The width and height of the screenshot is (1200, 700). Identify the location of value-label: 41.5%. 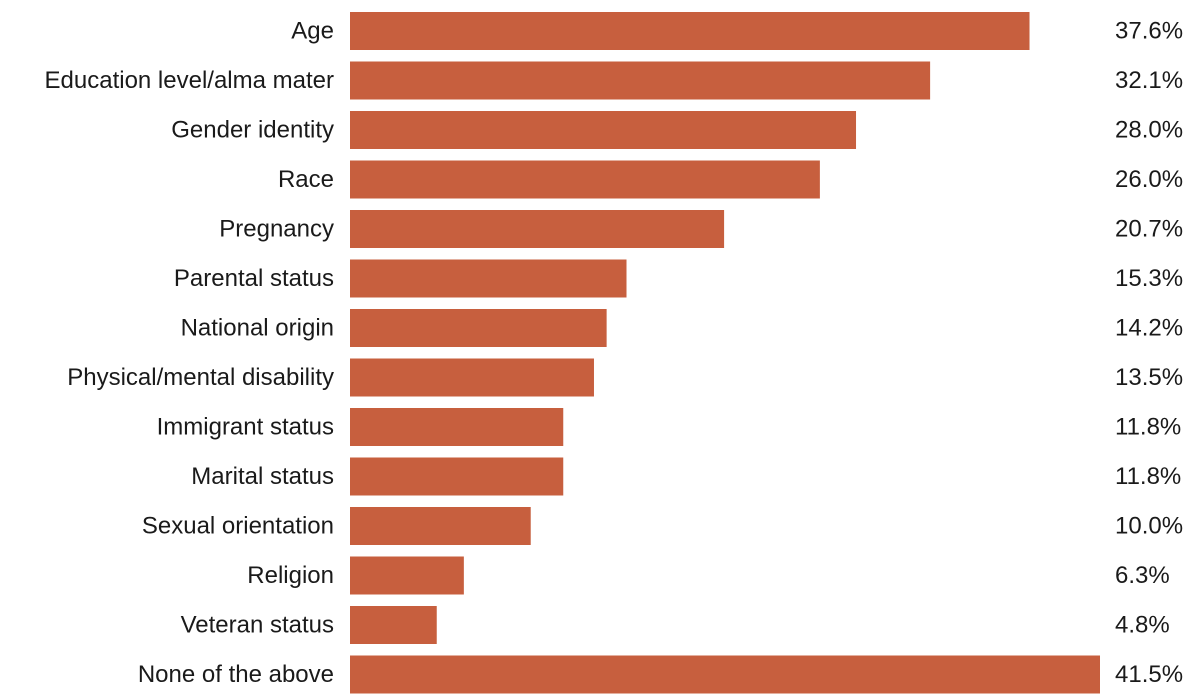
(1149, 674).